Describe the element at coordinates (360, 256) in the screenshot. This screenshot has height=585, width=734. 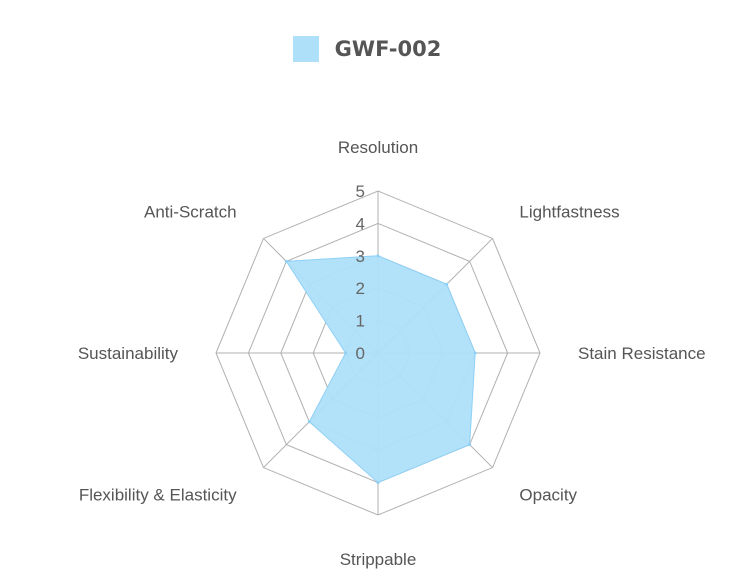
I see `tick-label: 3` at that location.